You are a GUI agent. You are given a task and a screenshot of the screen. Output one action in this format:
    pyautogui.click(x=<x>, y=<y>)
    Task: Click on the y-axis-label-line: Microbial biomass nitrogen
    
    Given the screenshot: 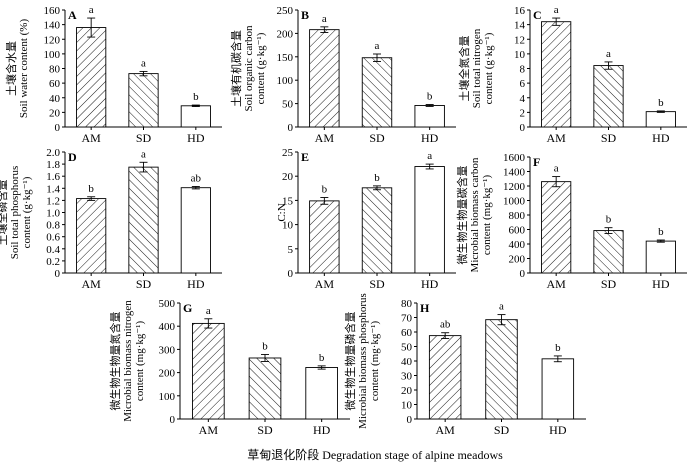 What is the action you would take?
    pyautogui.click(x=128, y=361)
    